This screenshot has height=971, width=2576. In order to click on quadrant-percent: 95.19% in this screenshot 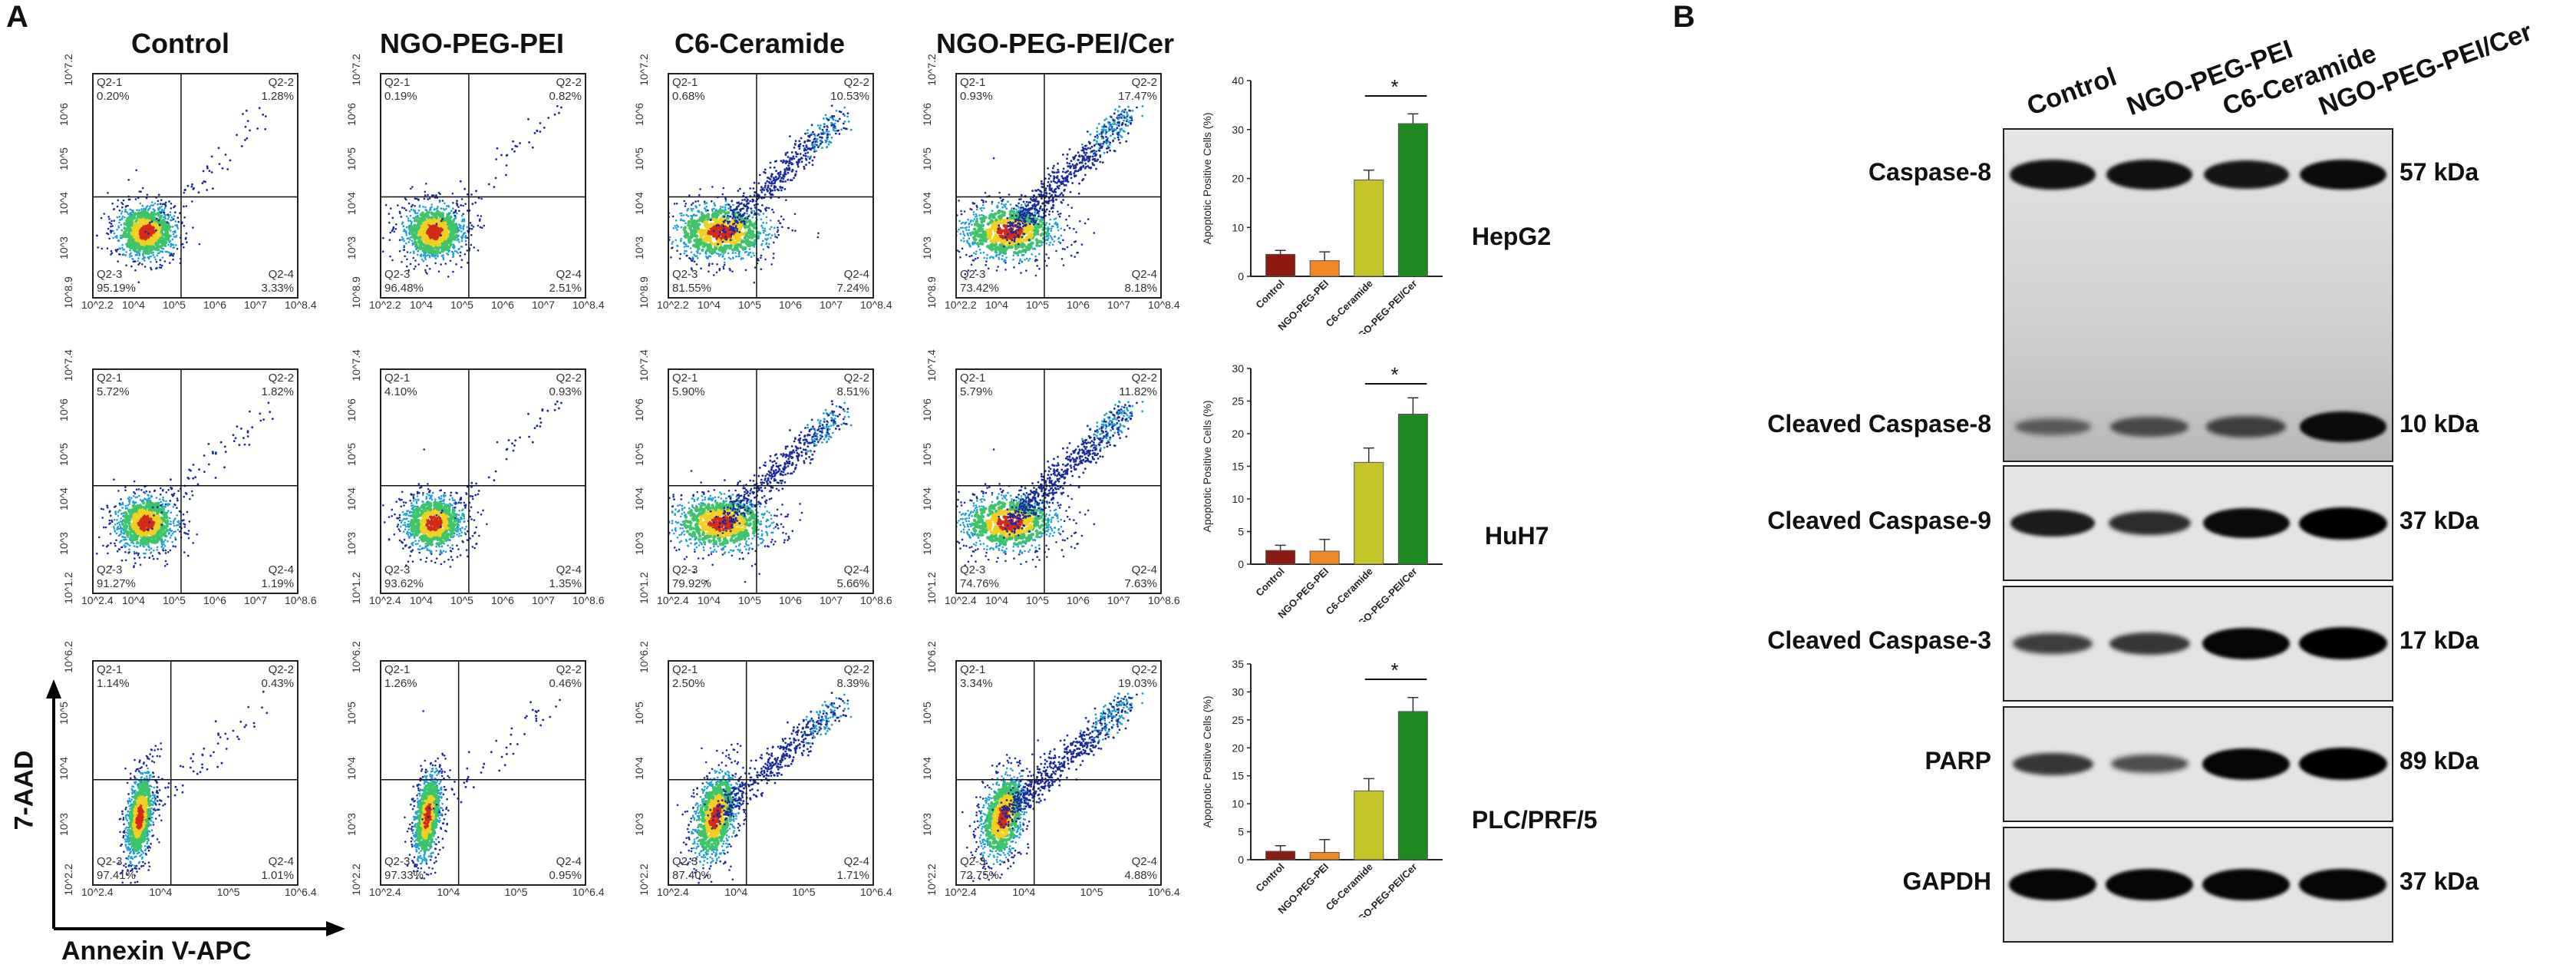, I will do `click(116, 288)`.